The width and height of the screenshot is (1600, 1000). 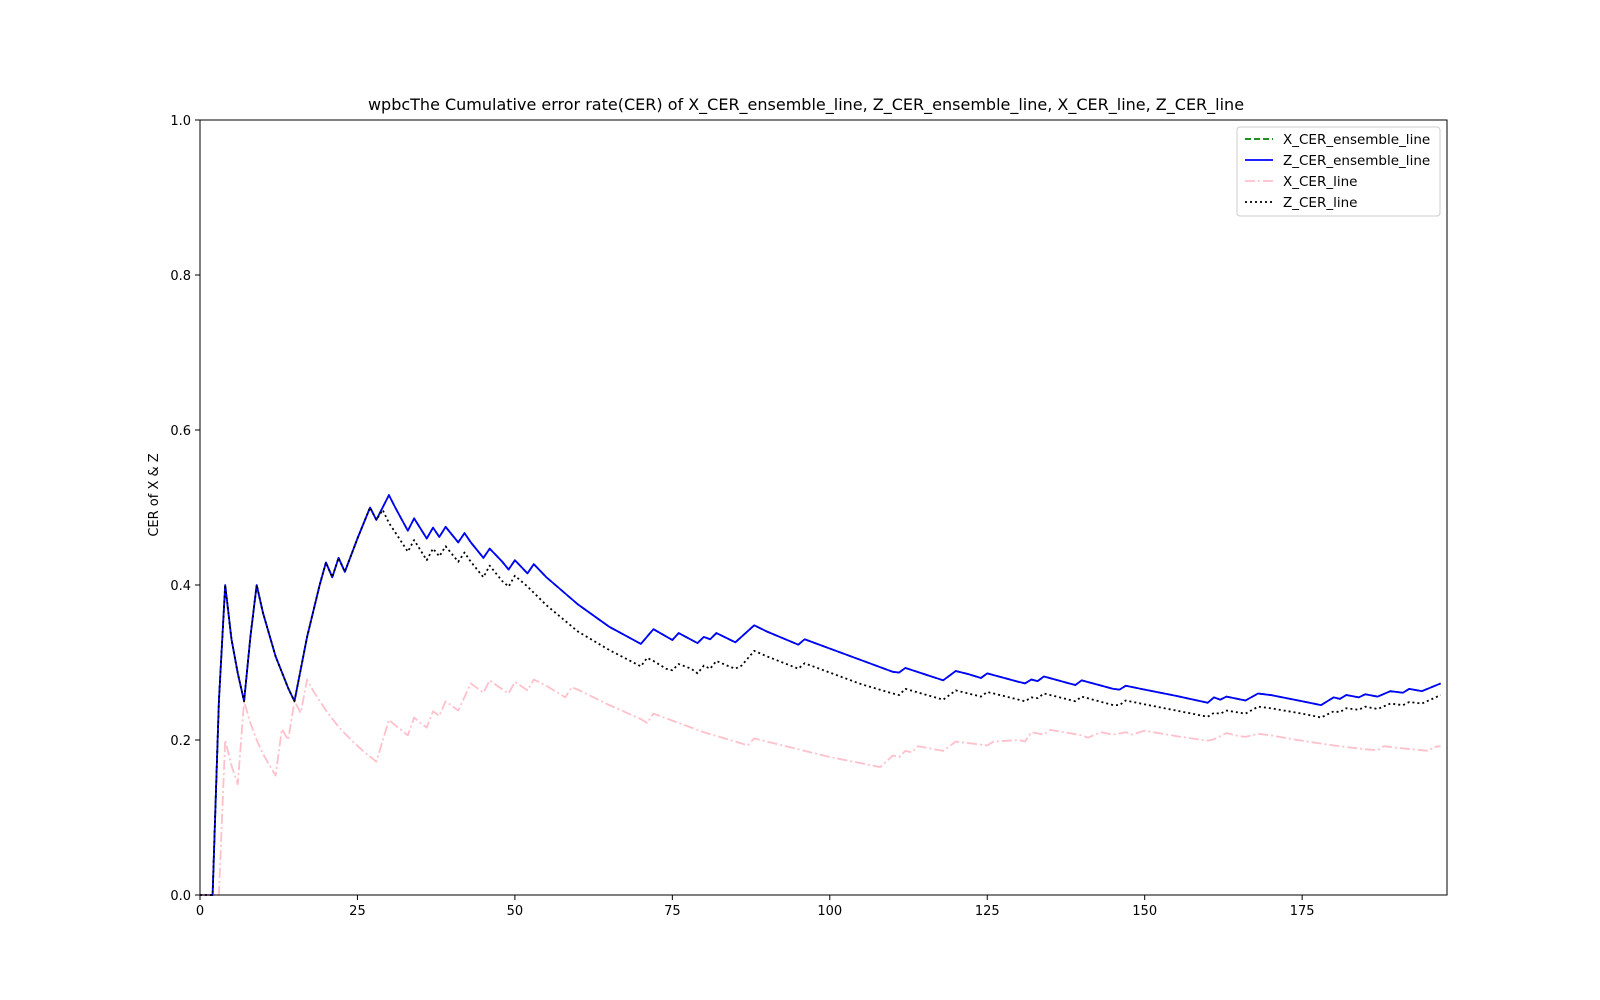 What do you see at coordinates (180, 741) in the screenshot?
I see `y-tick-label: 0.2` at bounding box center [180, 741].